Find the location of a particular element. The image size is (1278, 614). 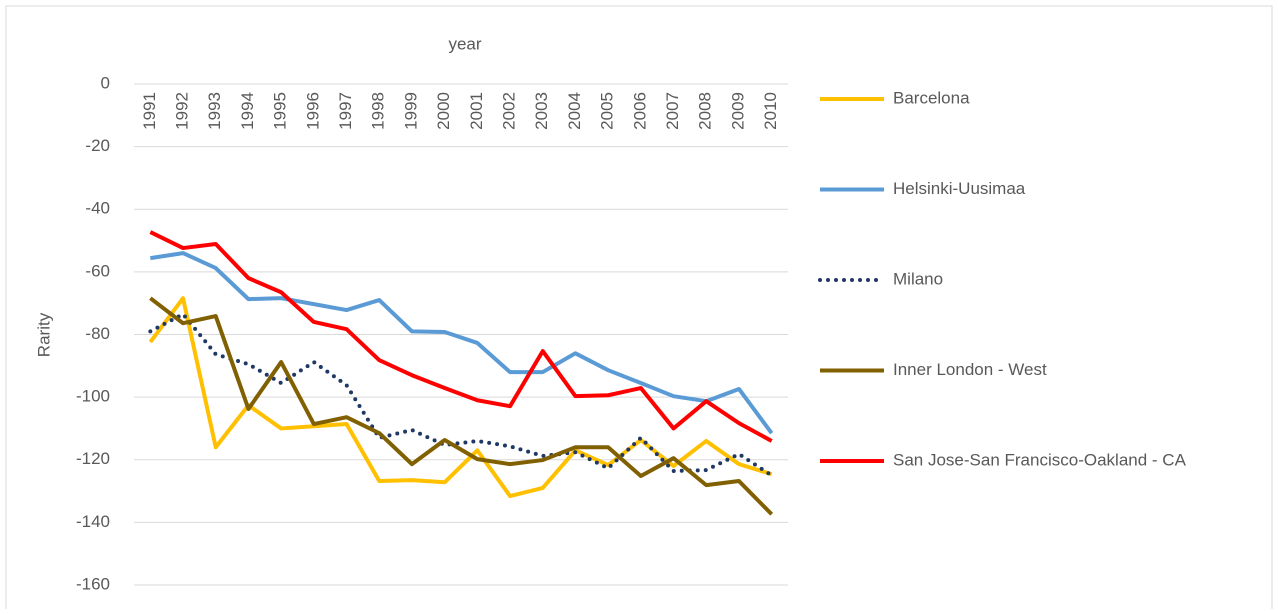

y-tick-label: 0 is located at coordinates (105, 82).